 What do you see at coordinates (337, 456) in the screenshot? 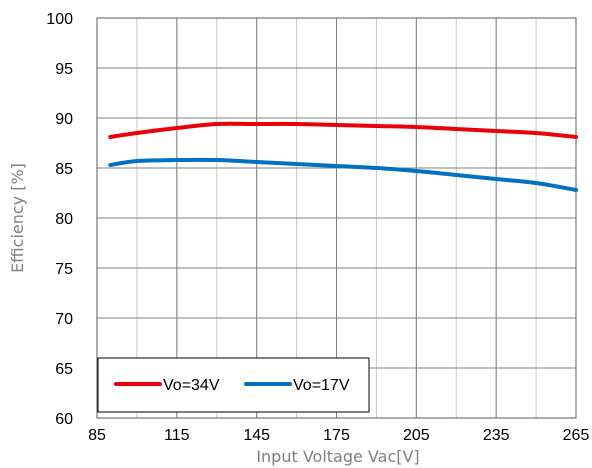
I see `x-axis-label: Input Voltage Vac[V]` at bounding box center [337, 456].